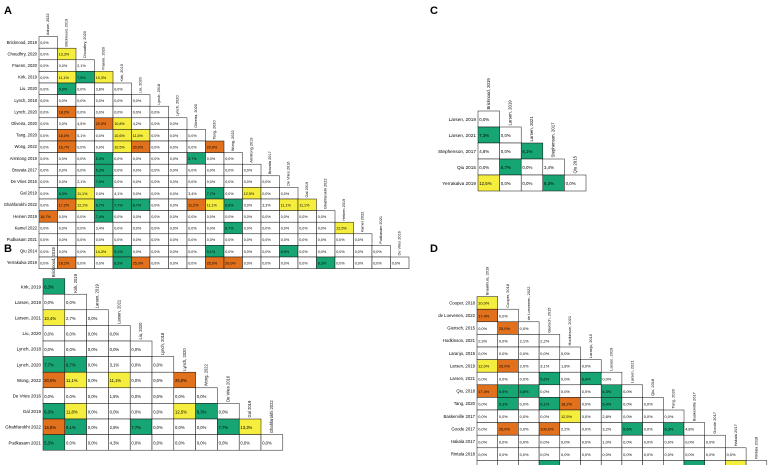  What do you see at coordinates (29, 251) in the screenshot?
I see `row-label: Qiu 2014` at bounding box center [29, 251].